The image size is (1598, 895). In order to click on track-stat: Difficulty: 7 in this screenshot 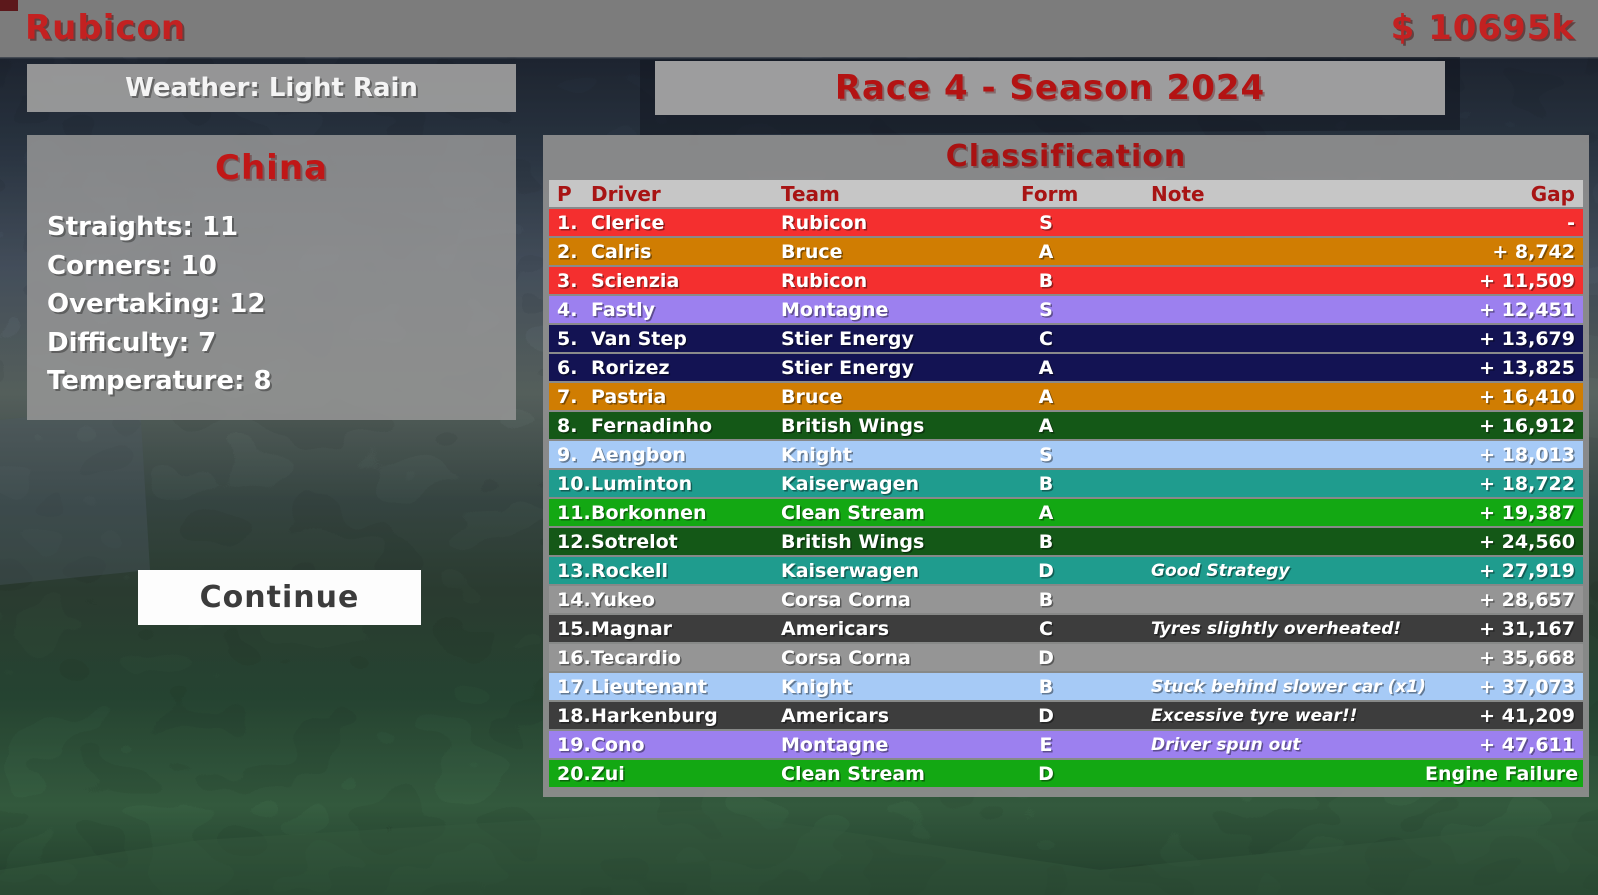, I will do `click(132, 342)`.